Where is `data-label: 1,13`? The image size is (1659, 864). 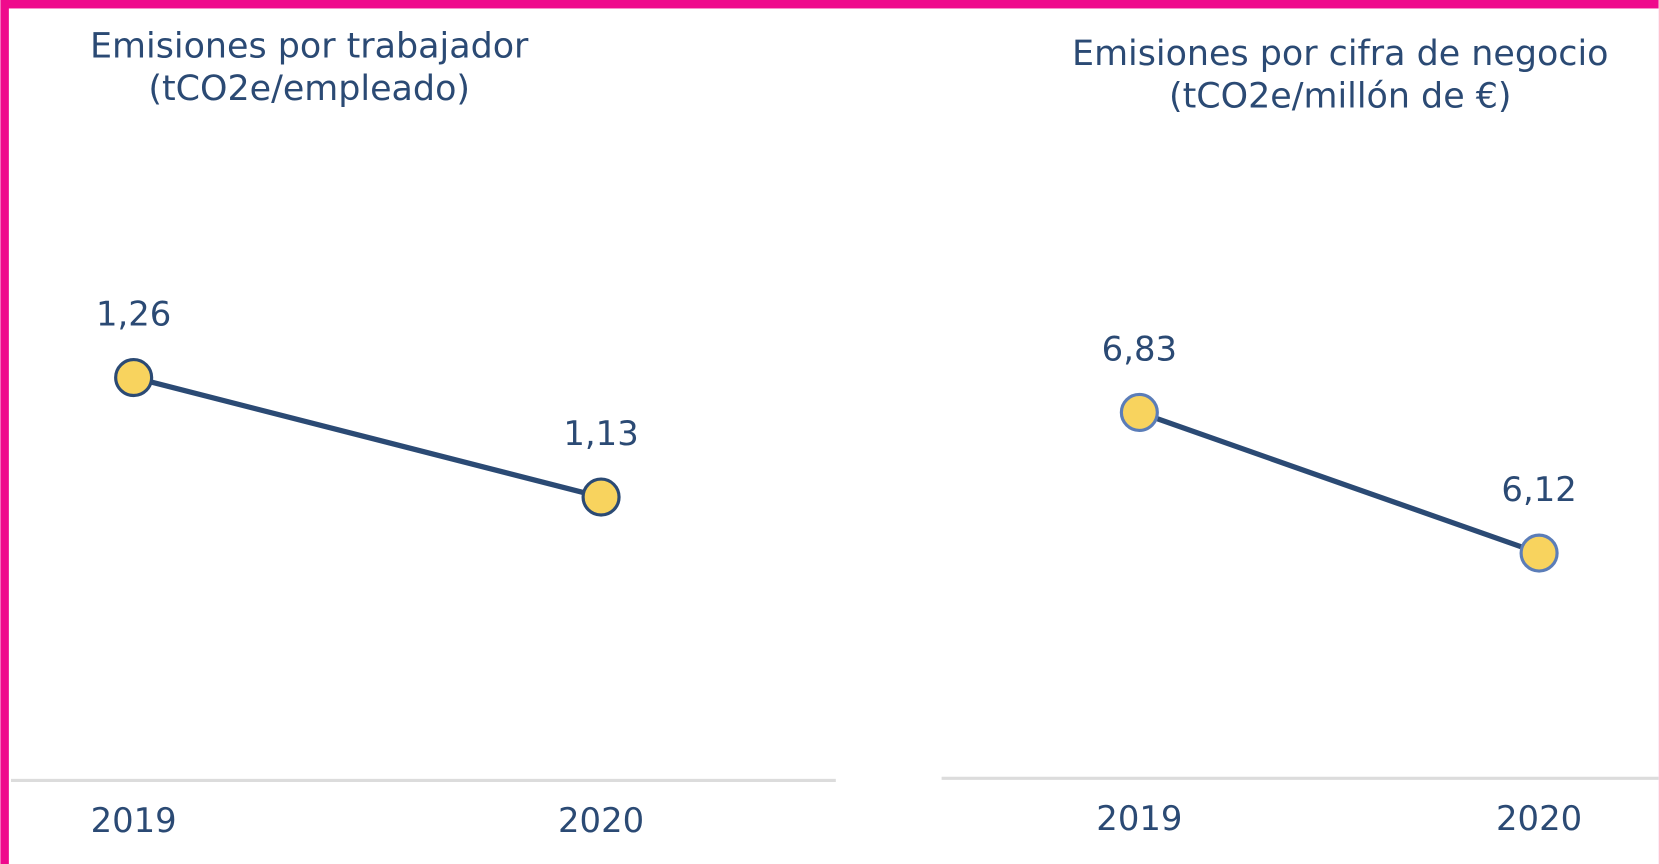 data-label: 1,13 is located at coordinates (600, 433).